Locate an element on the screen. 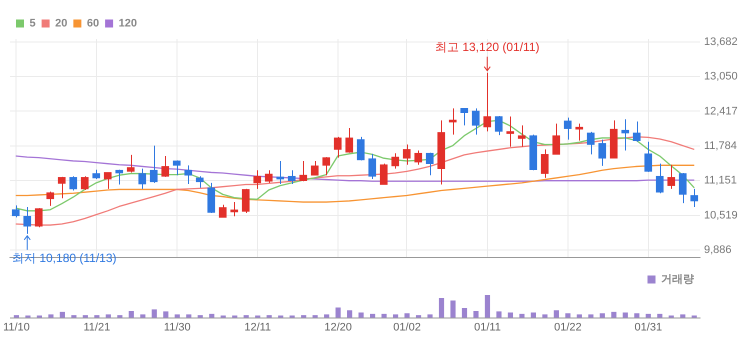  y-tick-label: 12,417 is located at coordinates (721, 111).